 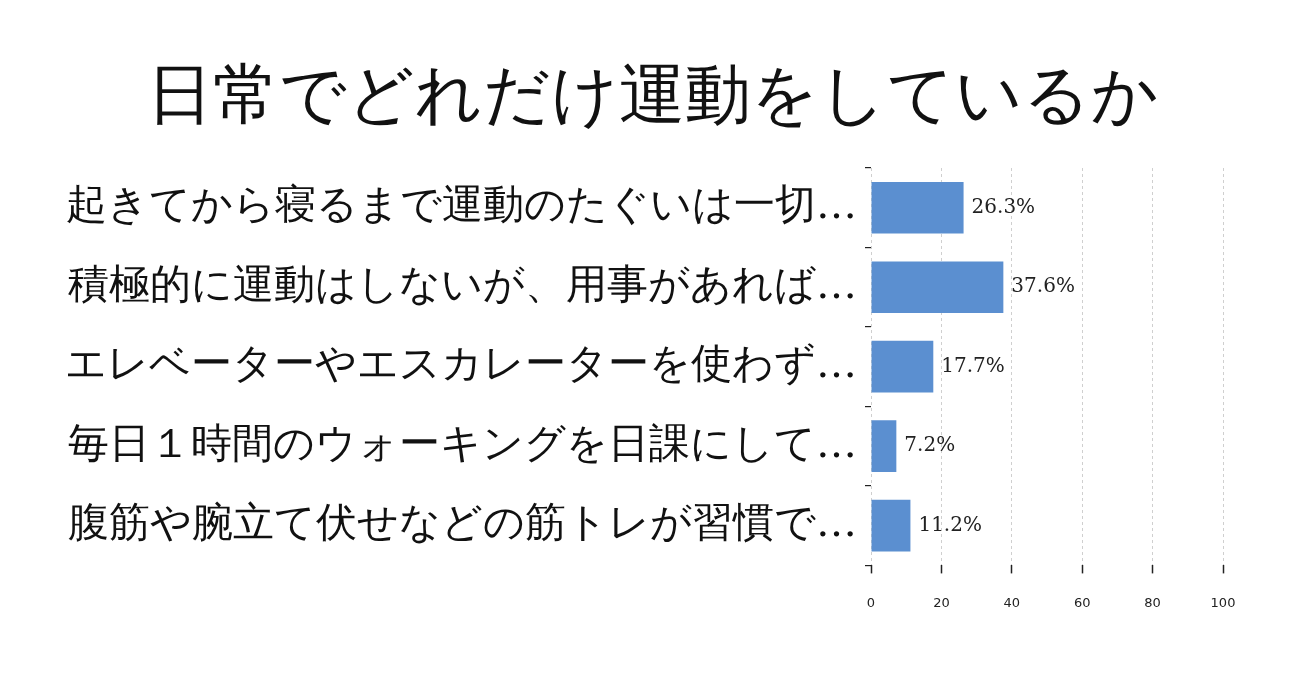 What do you see at coordinates (930, 444) in the screenshot?
I see `data-label: 7.2%` at bounding box center [930, 444].